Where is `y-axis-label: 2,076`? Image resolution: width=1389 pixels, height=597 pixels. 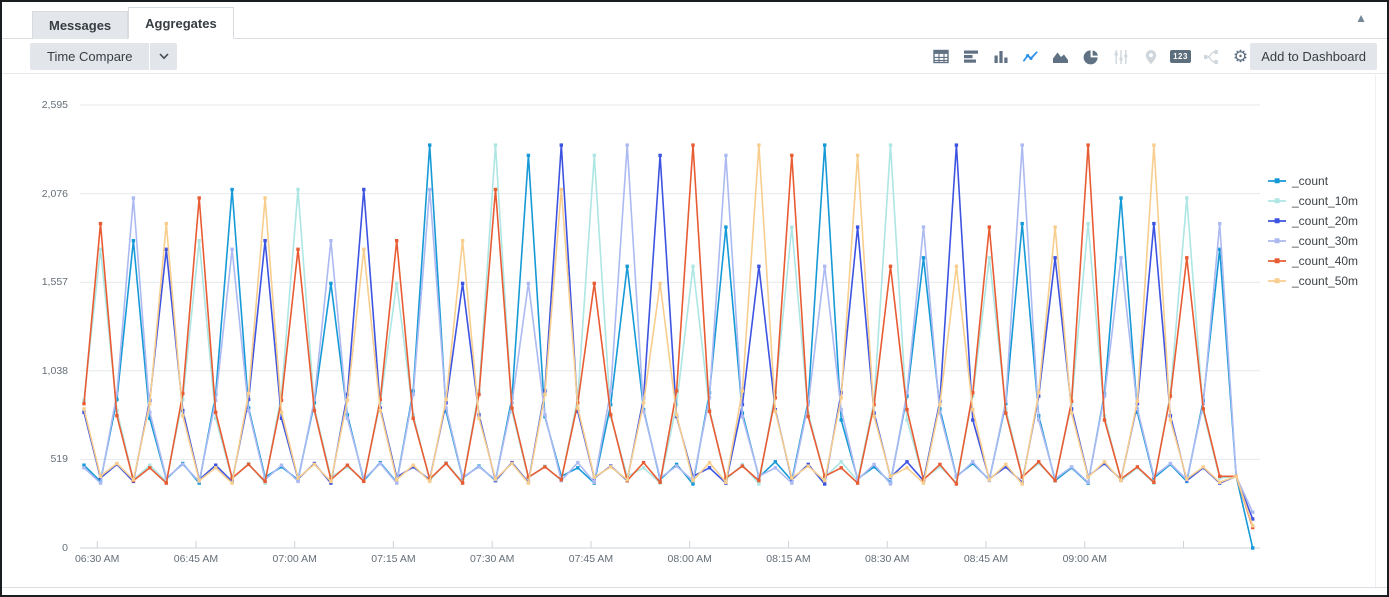
y-axis-label: 2,076 is located at coordinates (54, 193).